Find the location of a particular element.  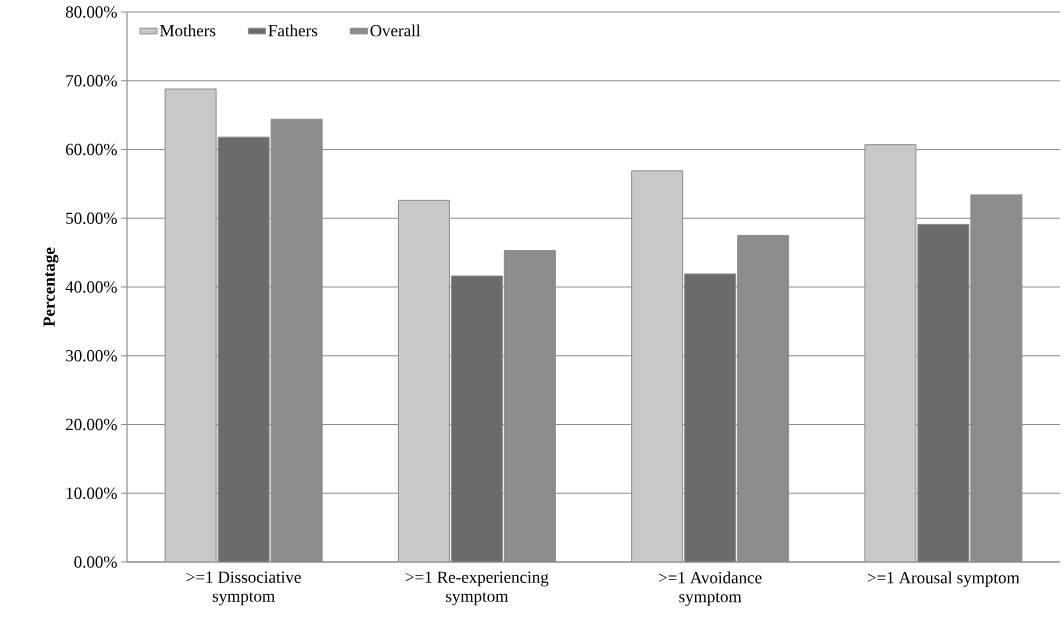

y-tick-label: 40.00% is located at coordinates (91, 287).